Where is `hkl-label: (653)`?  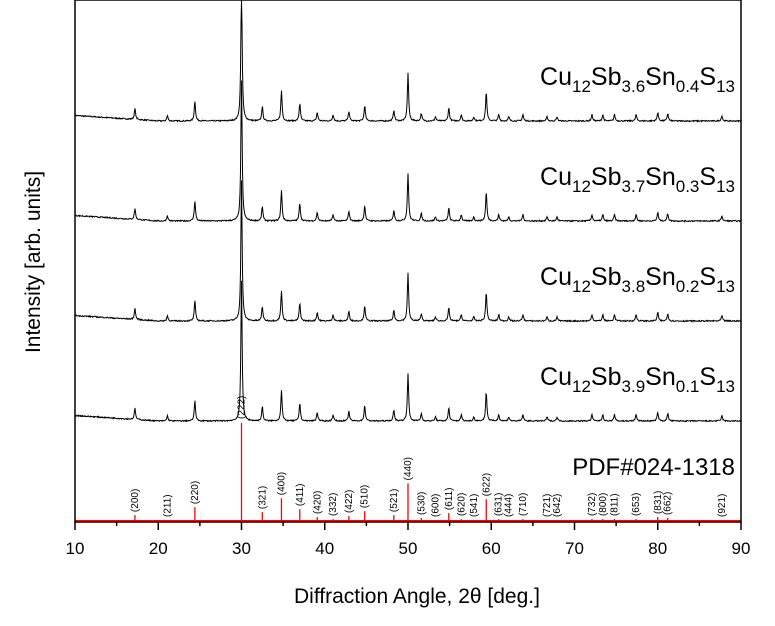
hkl-label: (653) is located at coordinates (636, 504).